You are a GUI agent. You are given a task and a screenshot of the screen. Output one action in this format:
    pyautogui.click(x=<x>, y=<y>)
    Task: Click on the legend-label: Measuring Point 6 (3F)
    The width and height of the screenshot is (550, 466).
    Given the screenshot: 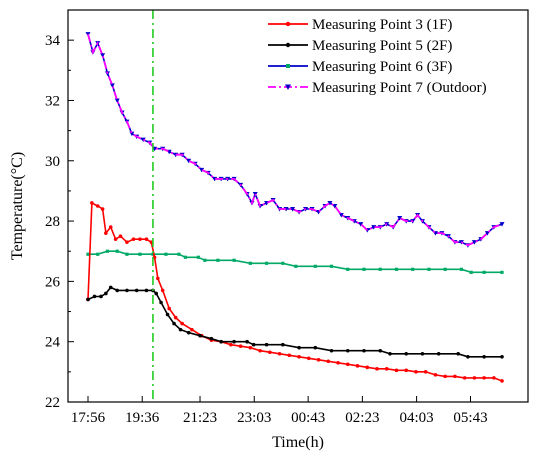 What is the action you would take?
    pyautogui.click(x=382, y=67)
    